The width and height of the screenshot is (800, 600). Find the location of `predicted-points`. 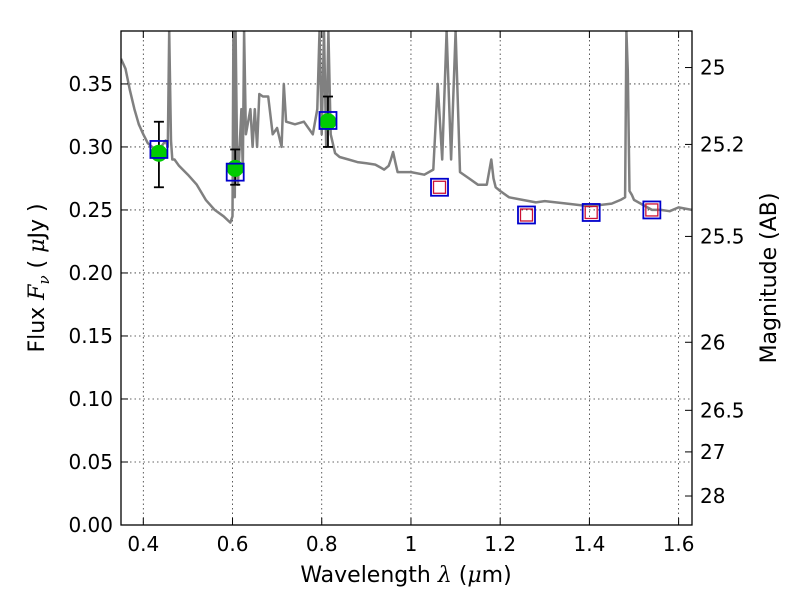

predicted-points is located at coordinates (545, 201).